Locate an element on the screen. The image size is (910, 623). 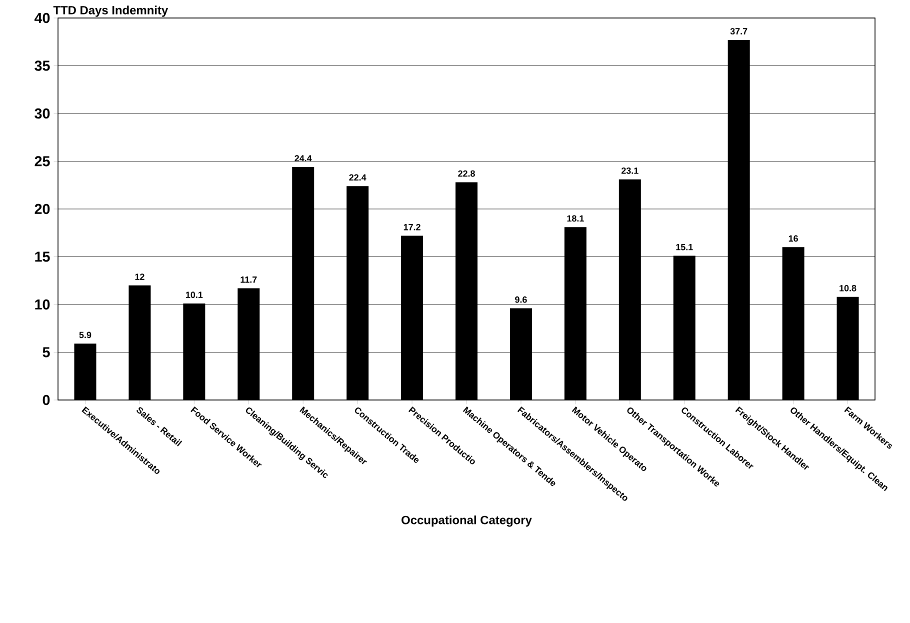
data-label: 12 is located at coordinates (139, 277).